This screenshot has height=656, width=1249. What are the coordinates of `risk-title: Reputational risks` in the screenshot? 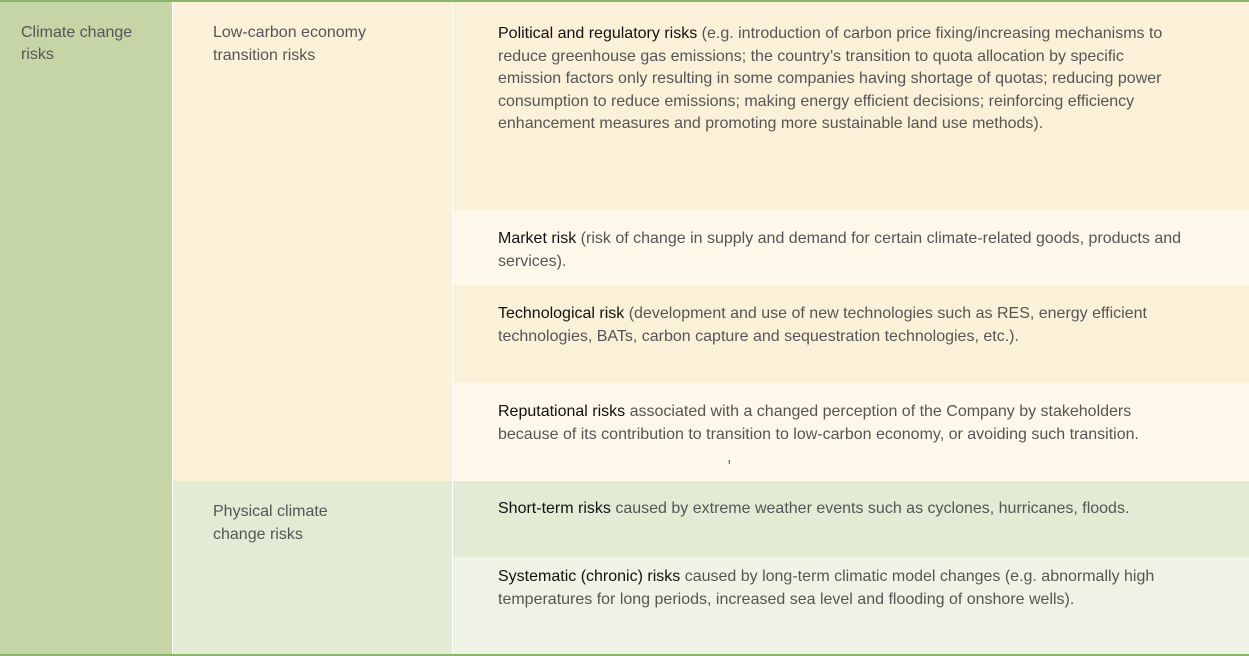 It's located at (562, 411).